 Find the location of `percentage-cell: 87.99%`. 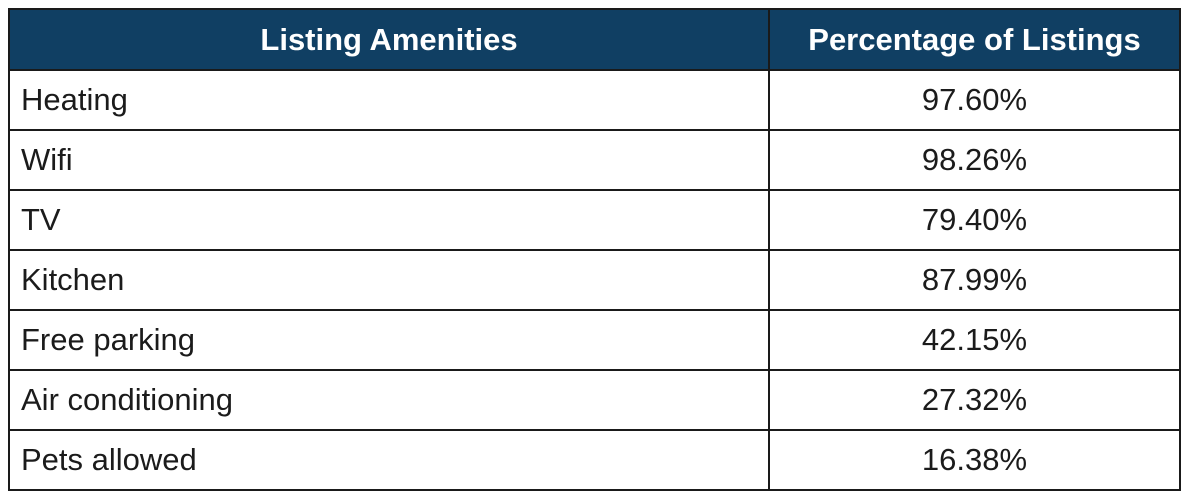

percentage-cell: 87.99% is located at coordinates (974, 280).